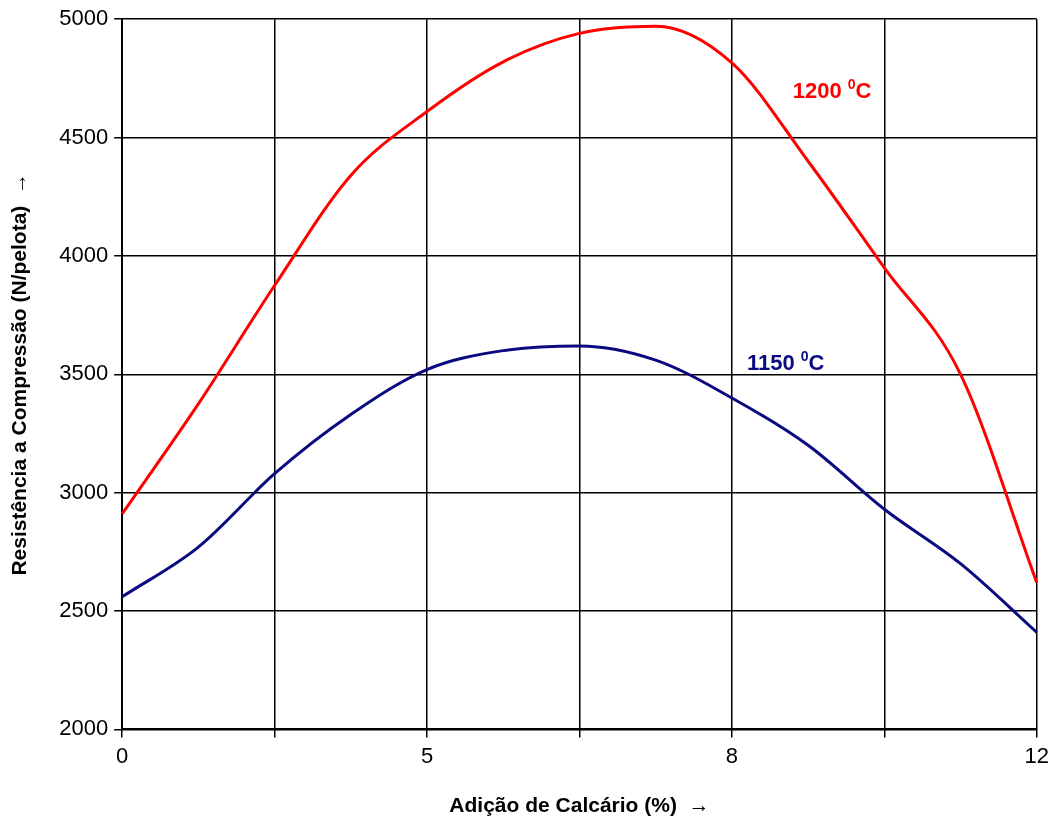 This screenshot has width=1055, height=827. Describe the element at coordinates (427, 755) in the screenshot. I see `x-tick-label: 5` at that location.